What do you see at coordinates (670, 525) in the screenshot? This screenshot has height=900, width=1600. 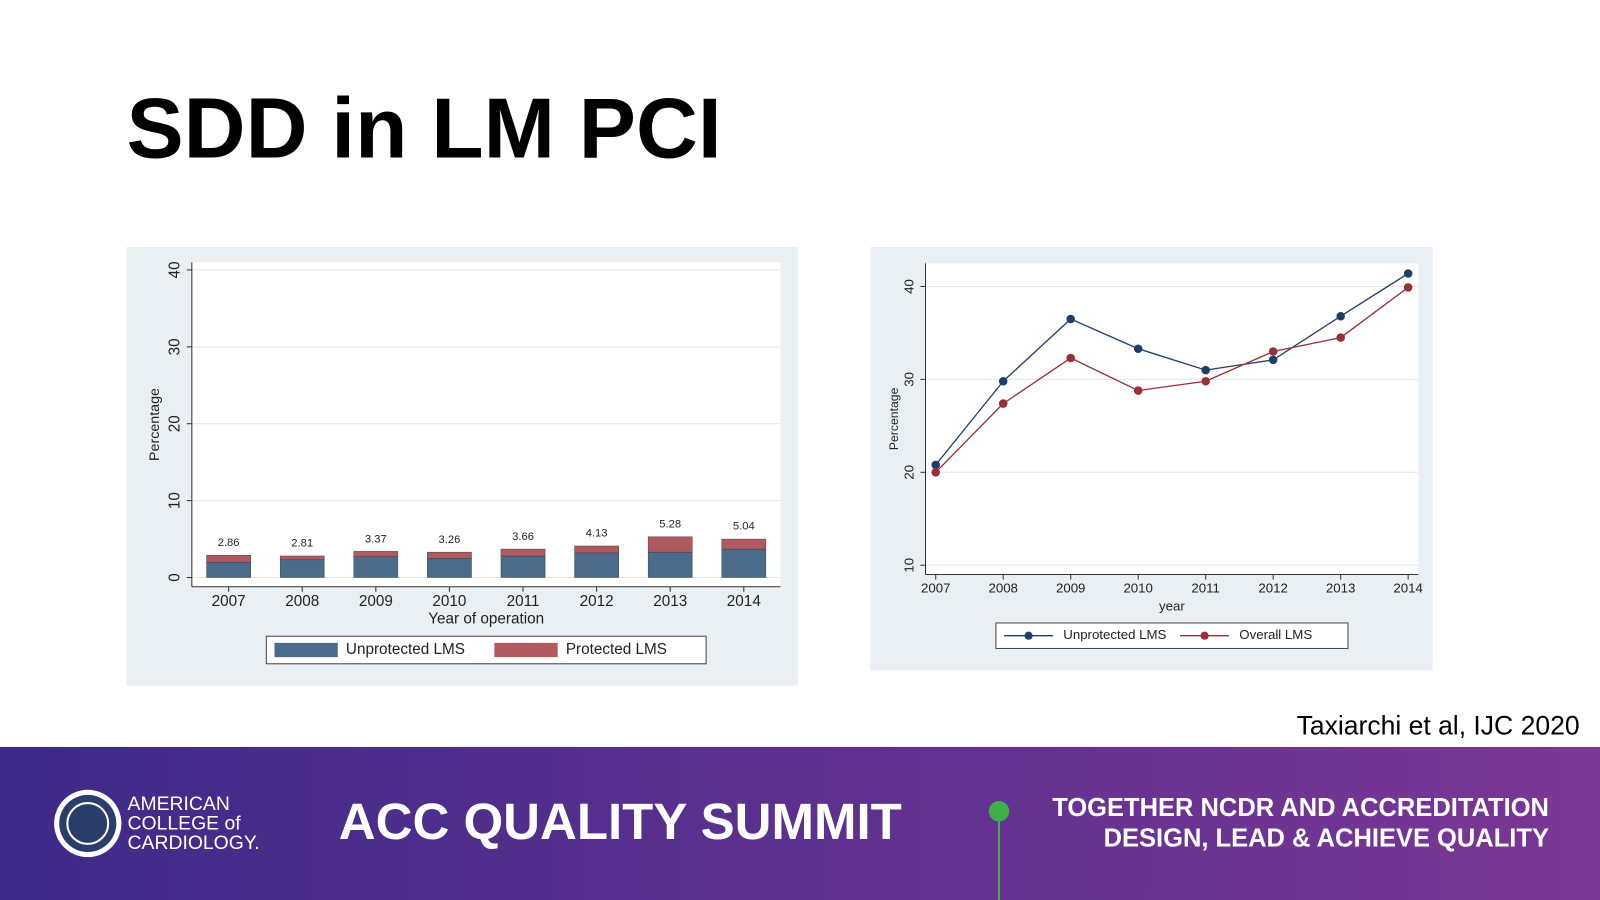 I see `data-label: 5.28` at bounding box center [670, 525].